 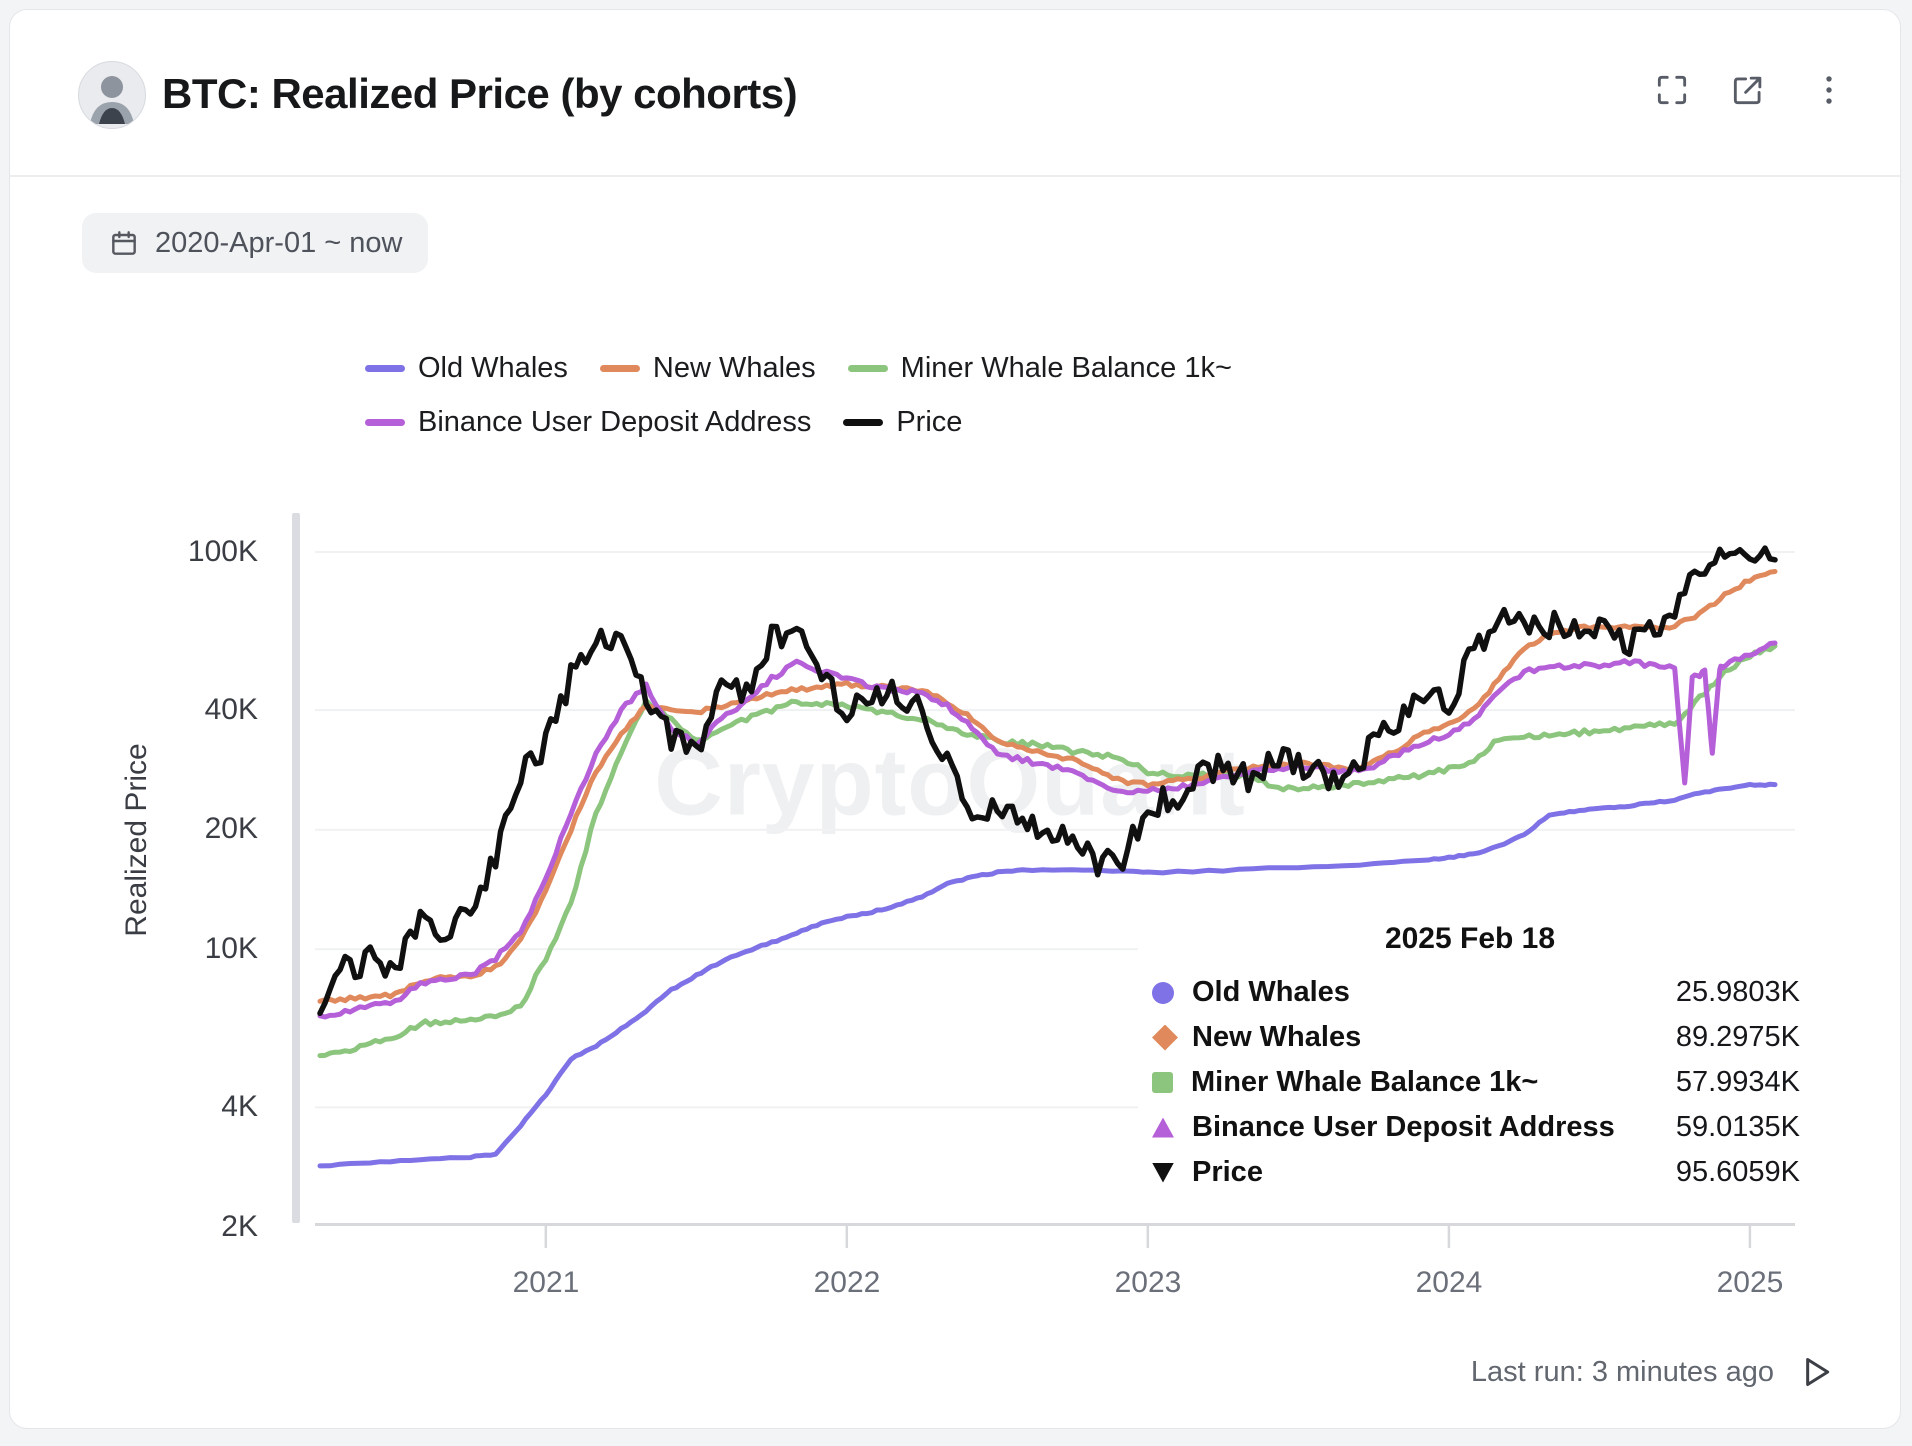 I want to click on legend-label-price: Price, so click(x=929, y=422).